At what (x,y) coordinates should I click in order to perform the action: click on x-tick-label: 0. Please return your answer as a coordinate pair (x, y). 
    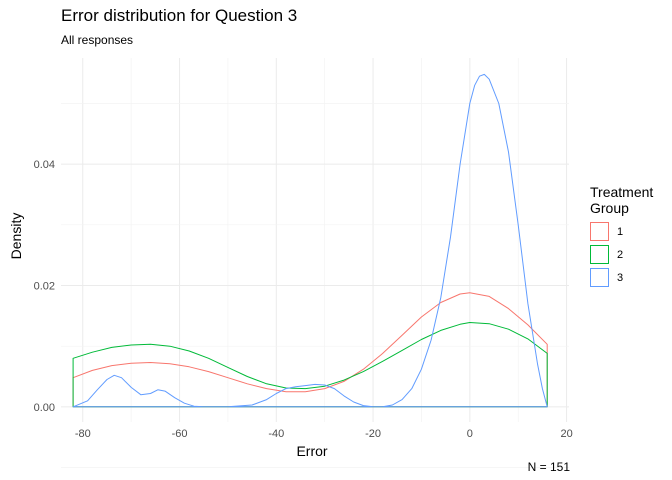
    Looking at the image, I should click on (470, 434).